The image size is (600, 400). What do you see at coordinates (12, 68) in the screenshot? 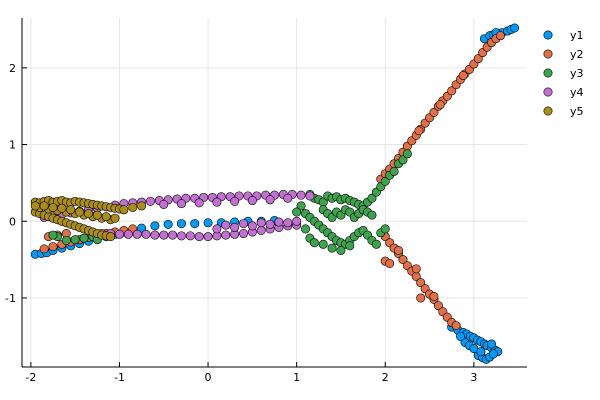
I see `y-tick-label-3: 2` at bounding box center [12, 68].